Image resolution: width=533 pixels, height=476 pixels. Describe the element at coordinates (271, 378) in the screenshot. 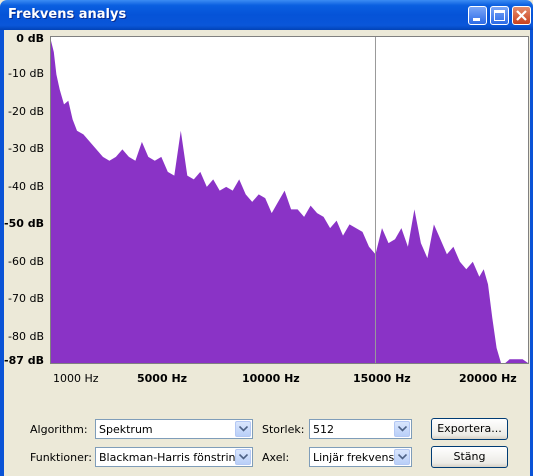

I see `x-tick-label: 10000 Hz` at that location.